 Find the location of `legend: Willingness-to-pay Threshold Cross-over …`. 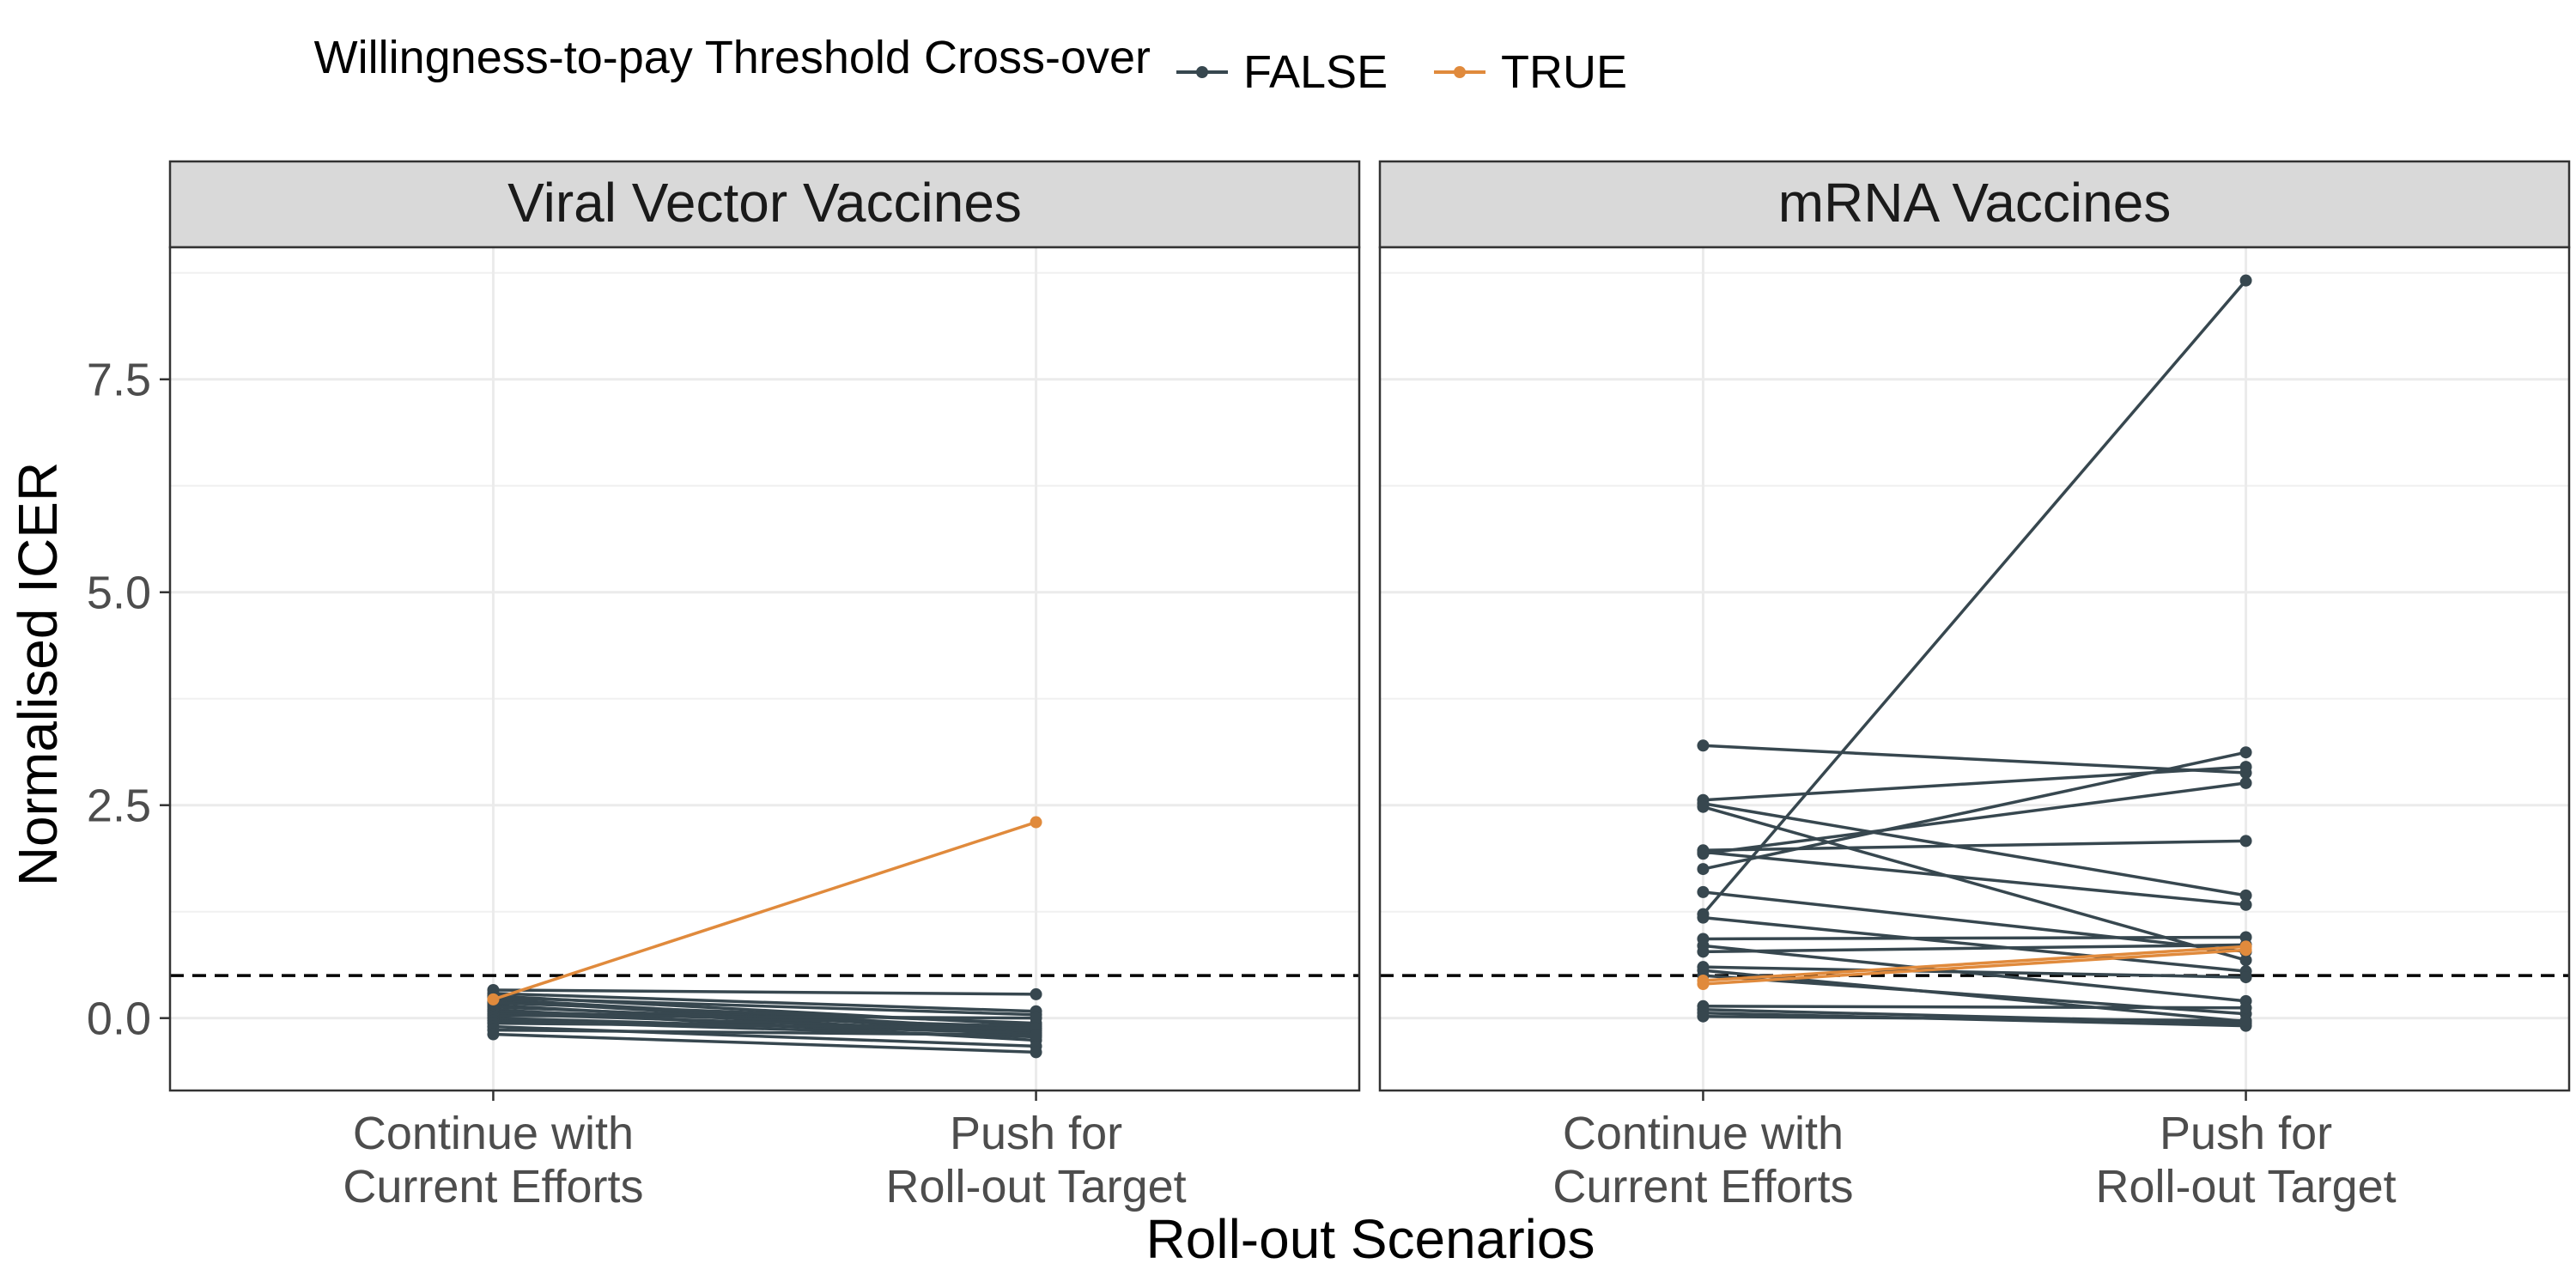

legend: Willingness-to-pay Threshold Cross-over … is located at coordinates (970, 65).